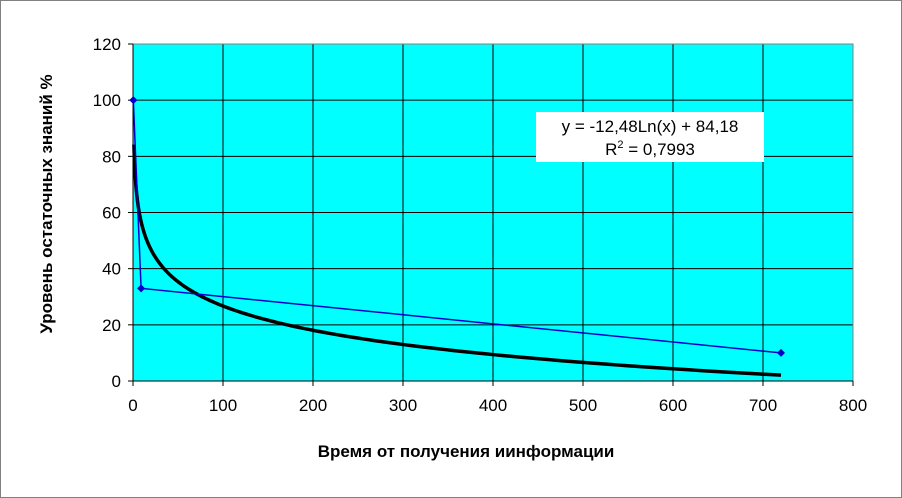 This screenshot has width=902, height=498. What do you see at coordinates (583, 405) in the screenshot?
I see `x-tick-label: 500` at bounding box center [583, 405].